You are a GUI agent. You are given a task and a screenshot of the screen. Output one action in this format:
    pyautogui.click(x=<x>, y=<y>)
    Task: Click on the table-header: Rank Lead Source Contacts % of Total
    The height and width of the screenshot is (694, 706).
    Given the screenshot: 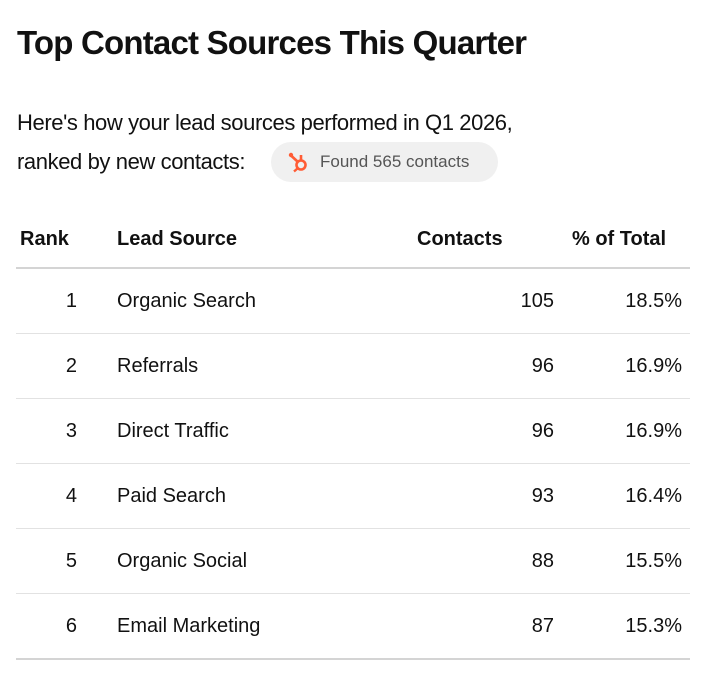 What is the action you would take?
    pyautogui.click(x=353, y=240)
    